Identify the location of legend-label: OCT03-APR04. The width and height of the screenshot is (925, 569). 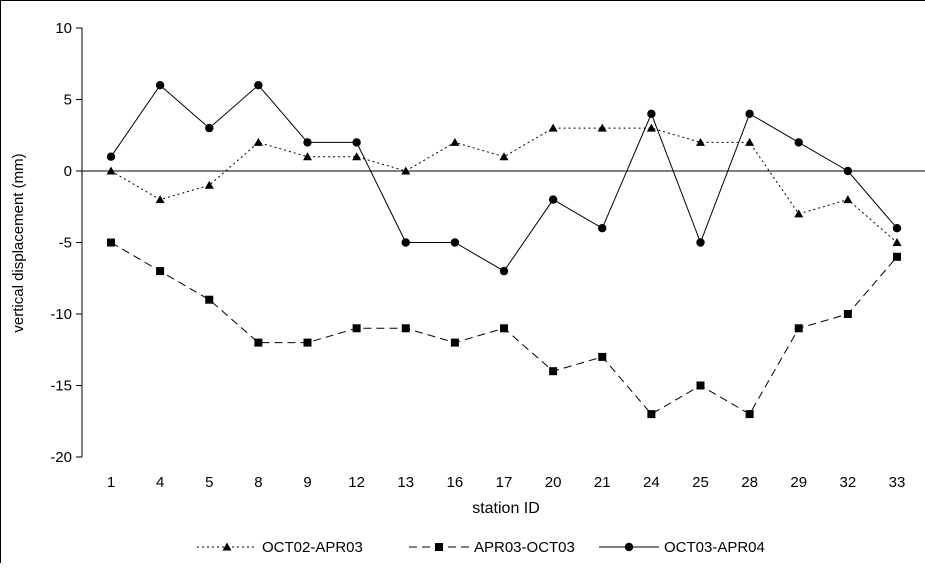
(714, 547).